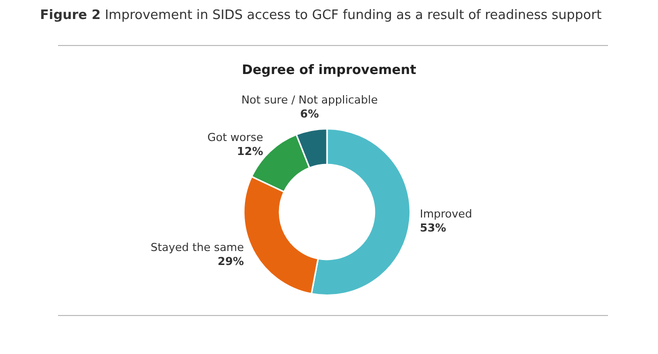 This screenshot has width=658, height=354. What do you see at coordinates (309, 113) in the screenshot?
I see `data-label: 6%` at bounding box center [309, 113].